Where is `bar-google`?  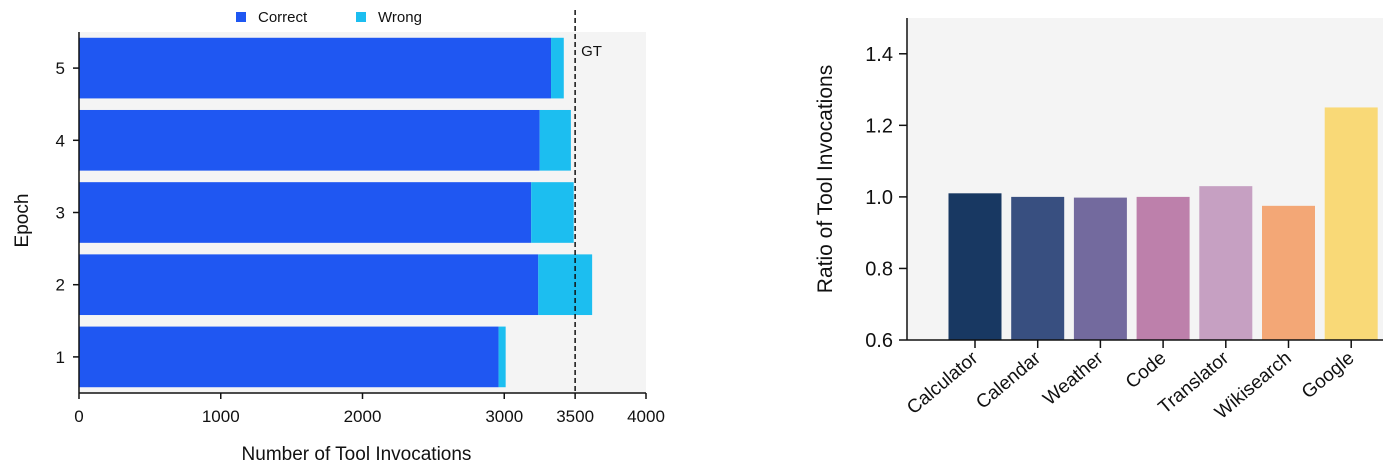 bar-google is located at coordinates (1351, 223).